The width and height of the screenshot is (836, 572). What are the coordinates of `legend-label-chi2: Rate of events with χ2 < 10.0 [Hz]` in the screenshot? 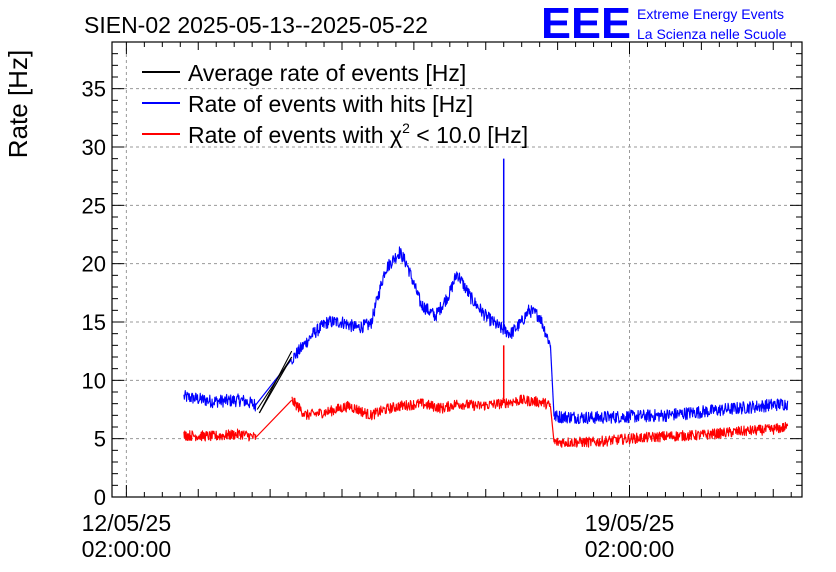 It's located at (358, 134).